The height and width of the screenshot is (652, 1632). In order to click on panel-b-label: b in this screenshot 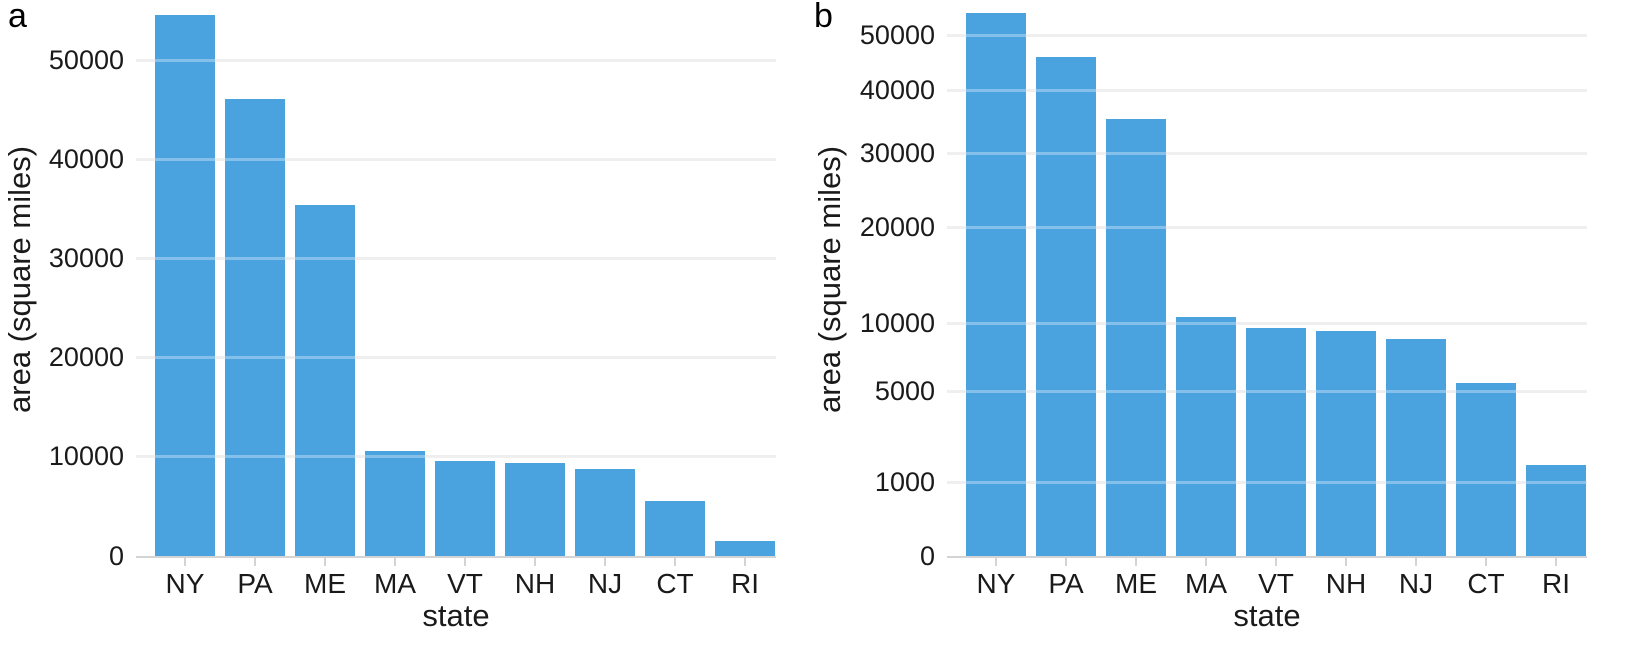, I will do `click(823, 17)`.